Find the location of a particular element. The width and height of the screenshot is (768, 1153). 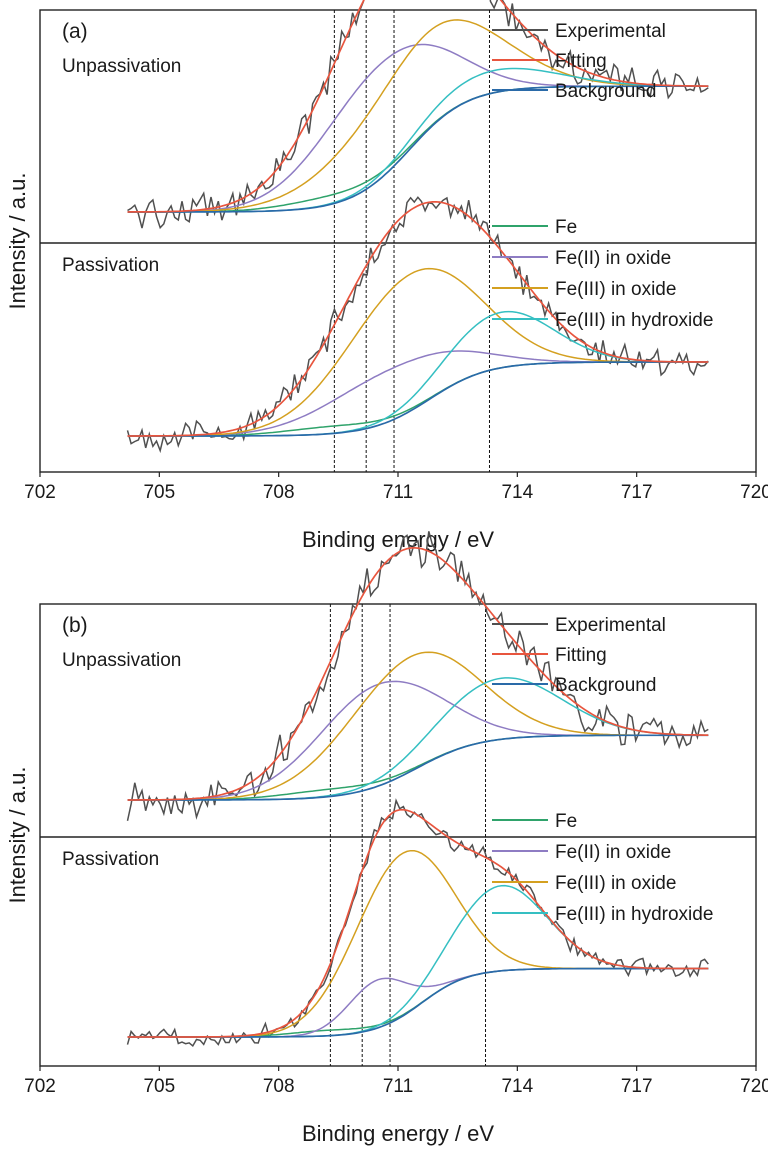

series-fe-iii-in-hydroxide is located at coordinates (418, 739).